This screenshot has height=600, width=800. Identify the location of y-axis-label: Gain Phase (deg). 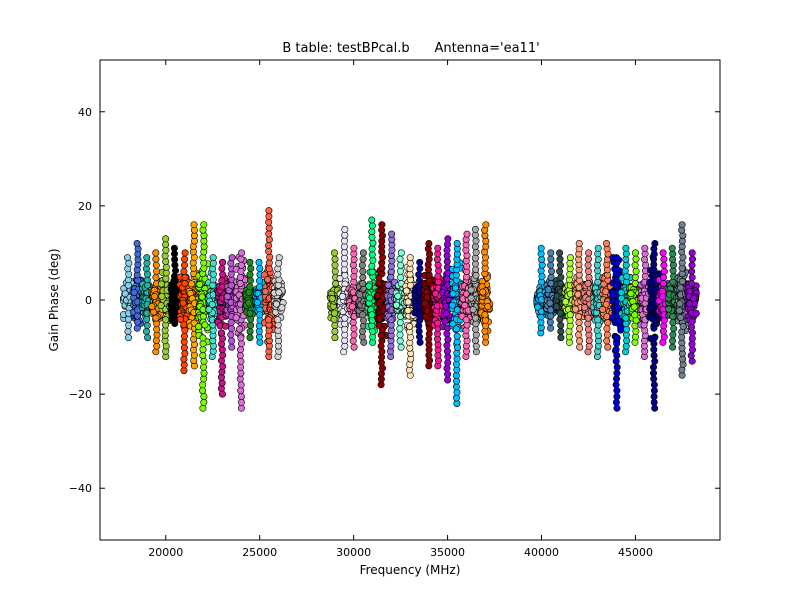
(54, 299).